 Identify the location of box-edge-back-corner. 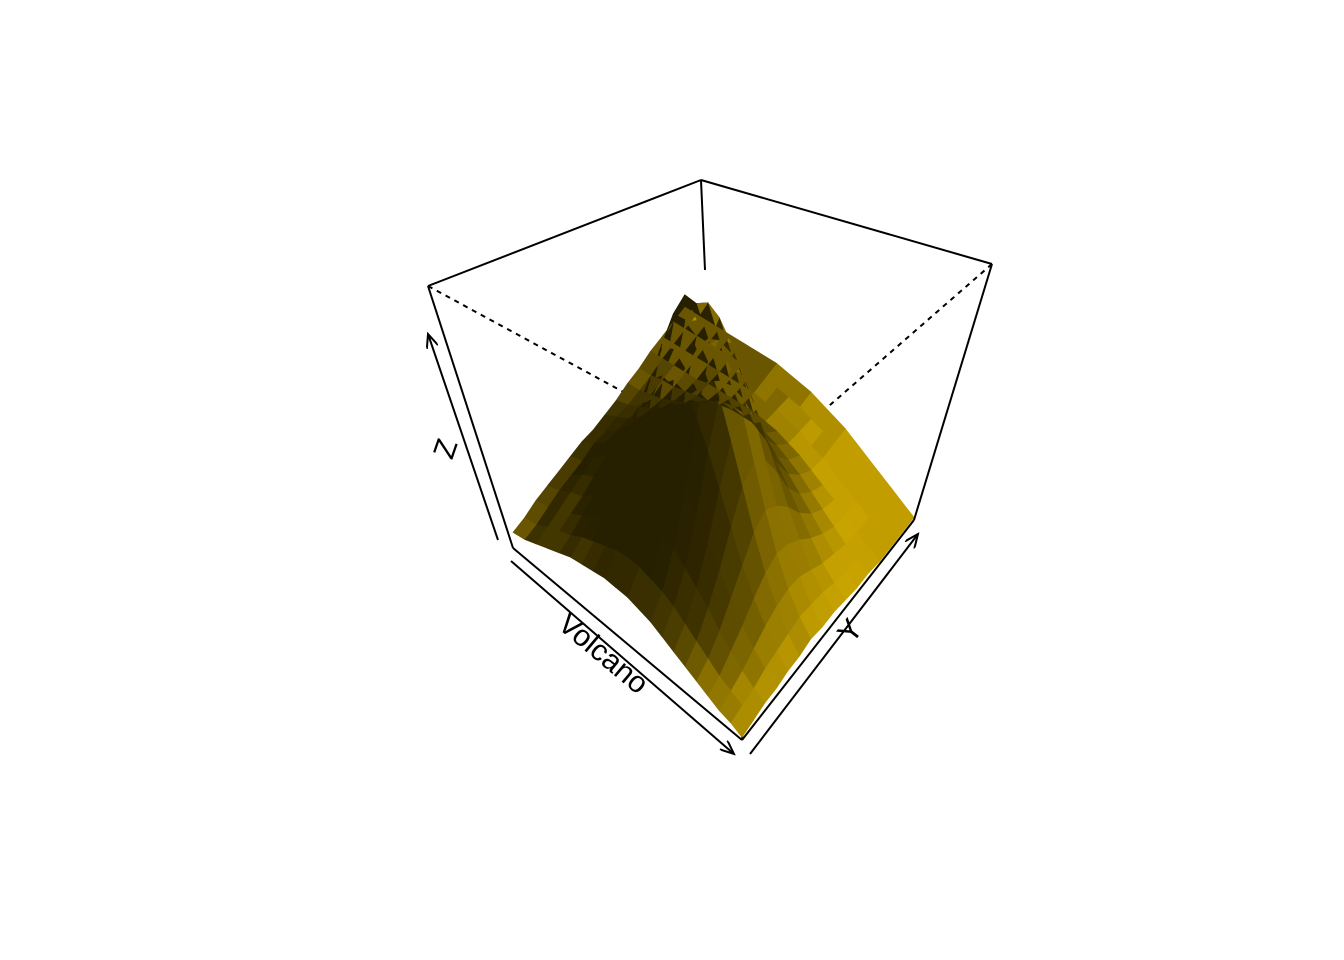
(703, 225).